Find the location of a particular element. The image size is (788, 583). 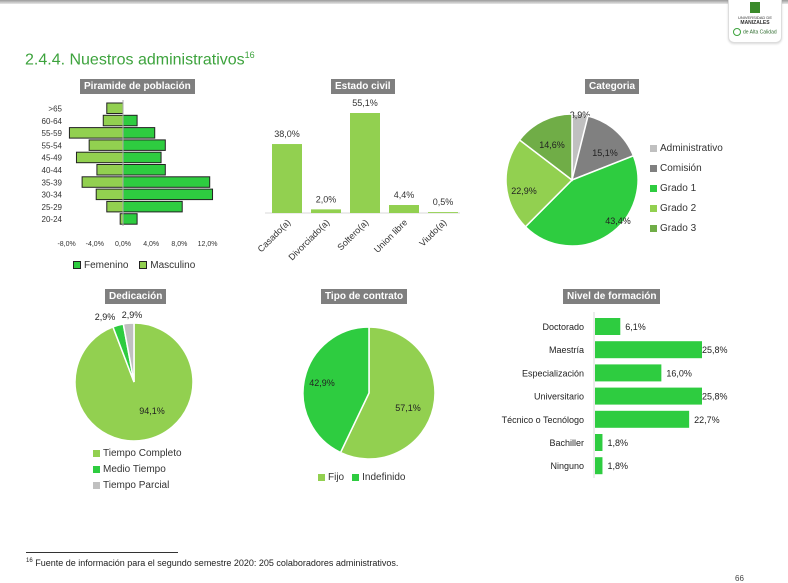

pyramid-x-tick-label: -4,0% is located at coordinates (95, 244).